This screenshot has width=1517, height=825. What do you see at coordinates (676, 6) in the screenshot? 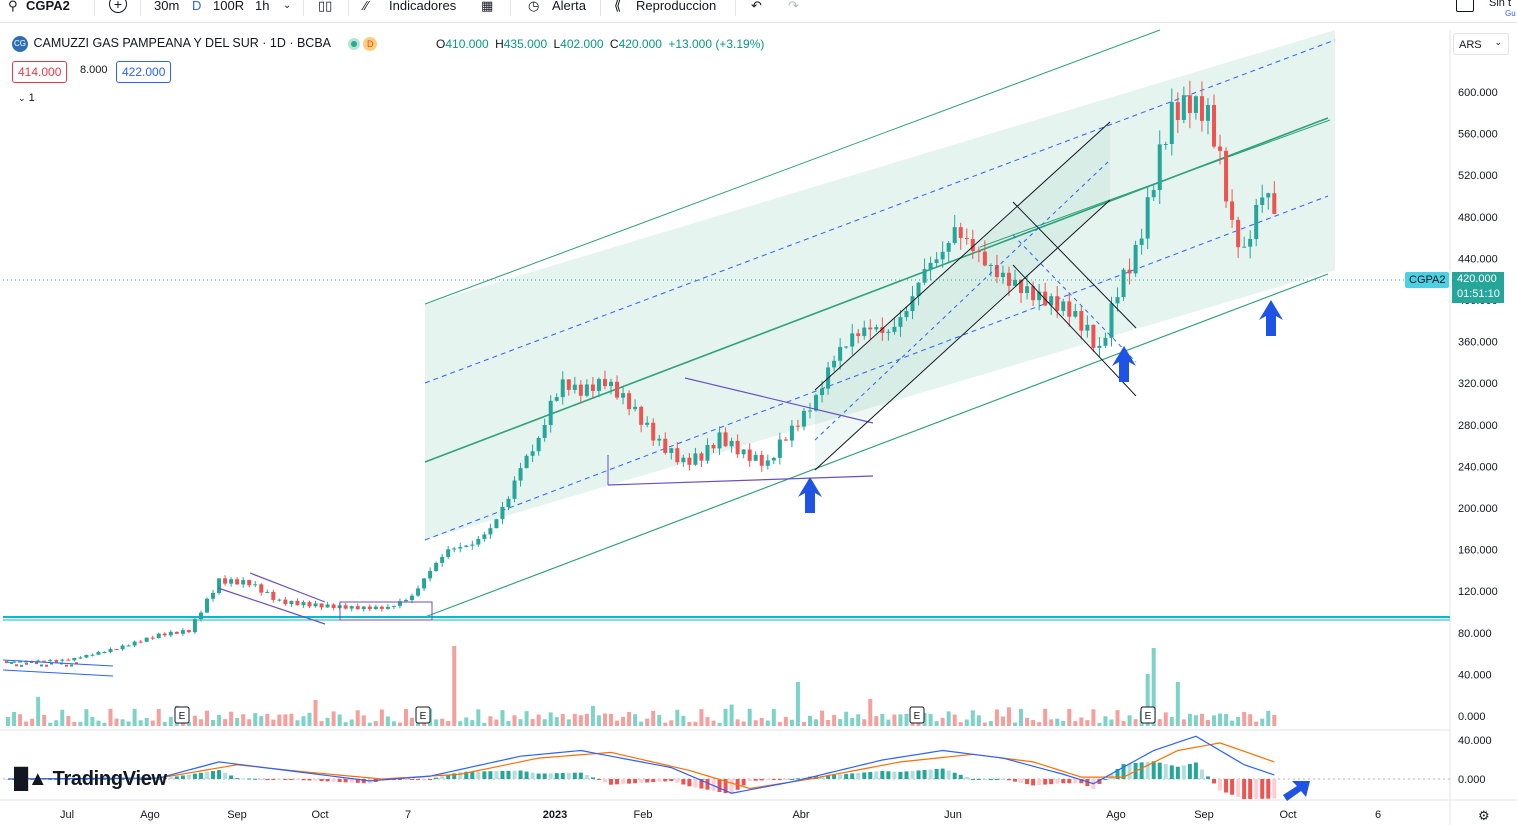
I see `replay-button: Reproduccion` at bounding box center [676, 6].